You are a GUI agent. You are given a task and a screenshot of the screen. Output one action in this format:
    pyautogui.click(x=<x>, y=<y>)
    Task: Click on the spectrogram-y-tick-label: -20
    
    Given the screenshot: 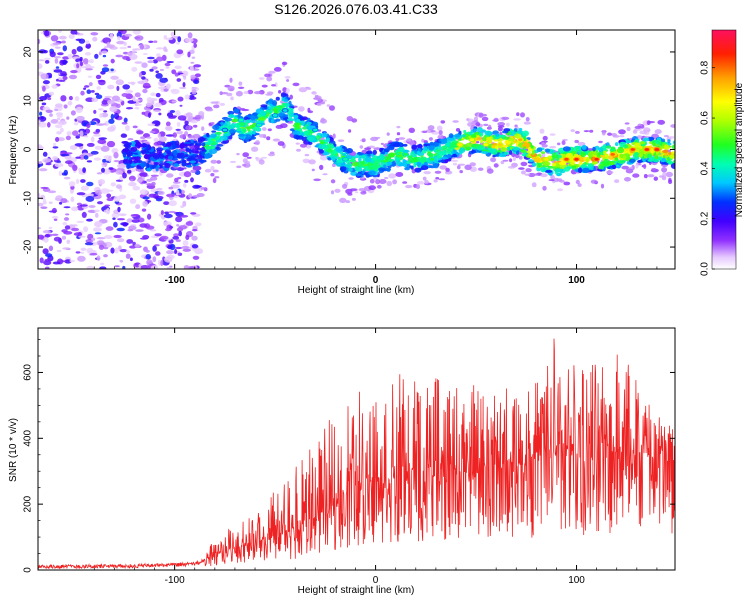 What is the action you would take?
    pyautogui.click(x=28, y=246)
    